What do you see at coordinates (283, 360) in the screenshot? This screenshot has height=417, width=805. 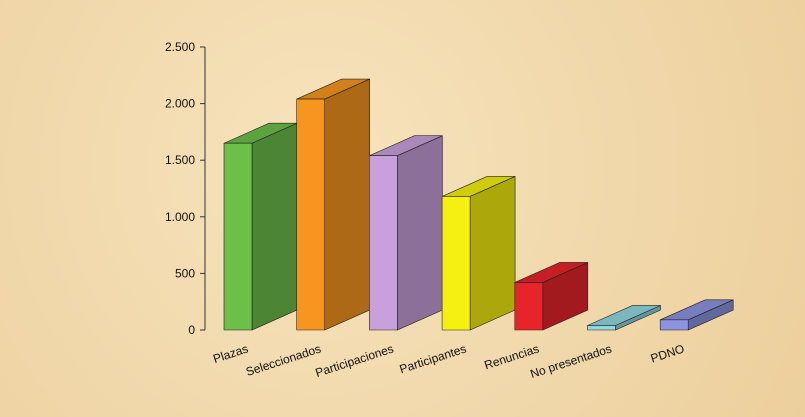 I see `x-tick-label: Seleccionados` at bounding box center [283, 360].